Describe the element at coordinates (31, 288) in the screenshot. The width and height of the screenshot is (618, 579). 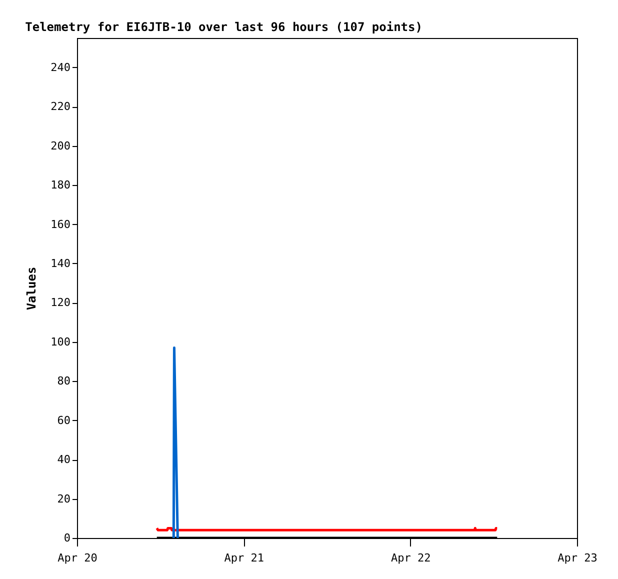
I see `y-axis-title: Values` at that location.